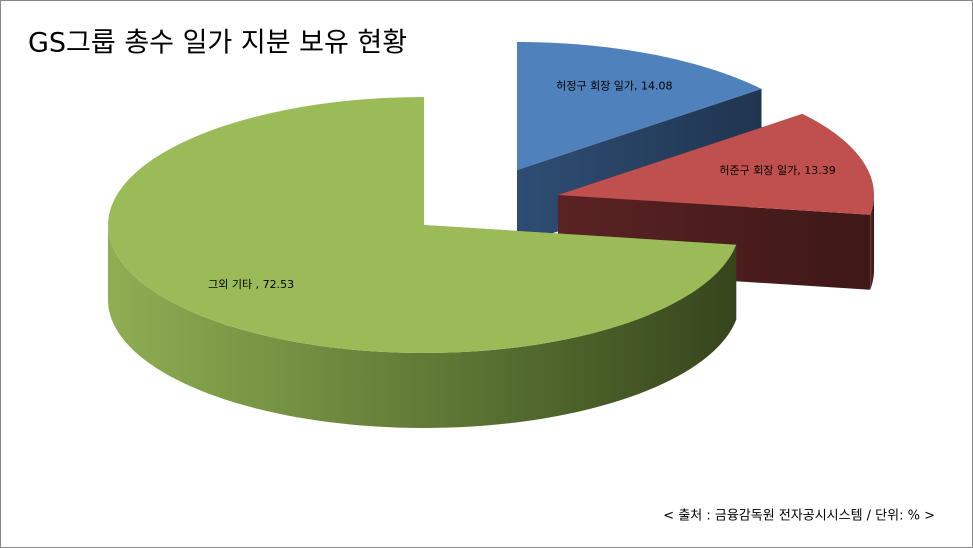 The height and width of the screenshot is (548, 973). I want to click on chart-title: GS그룹 총수 일가 지분 보유 현황, so click(217, 43).